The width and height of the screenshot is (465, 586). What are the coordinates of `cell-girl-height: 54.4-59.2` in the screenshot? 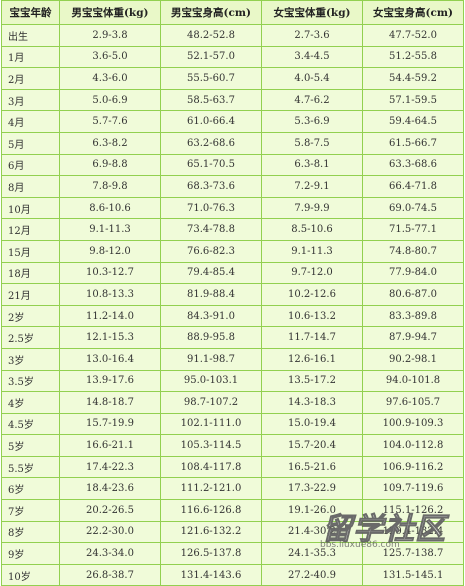 It's located at (413, 78).